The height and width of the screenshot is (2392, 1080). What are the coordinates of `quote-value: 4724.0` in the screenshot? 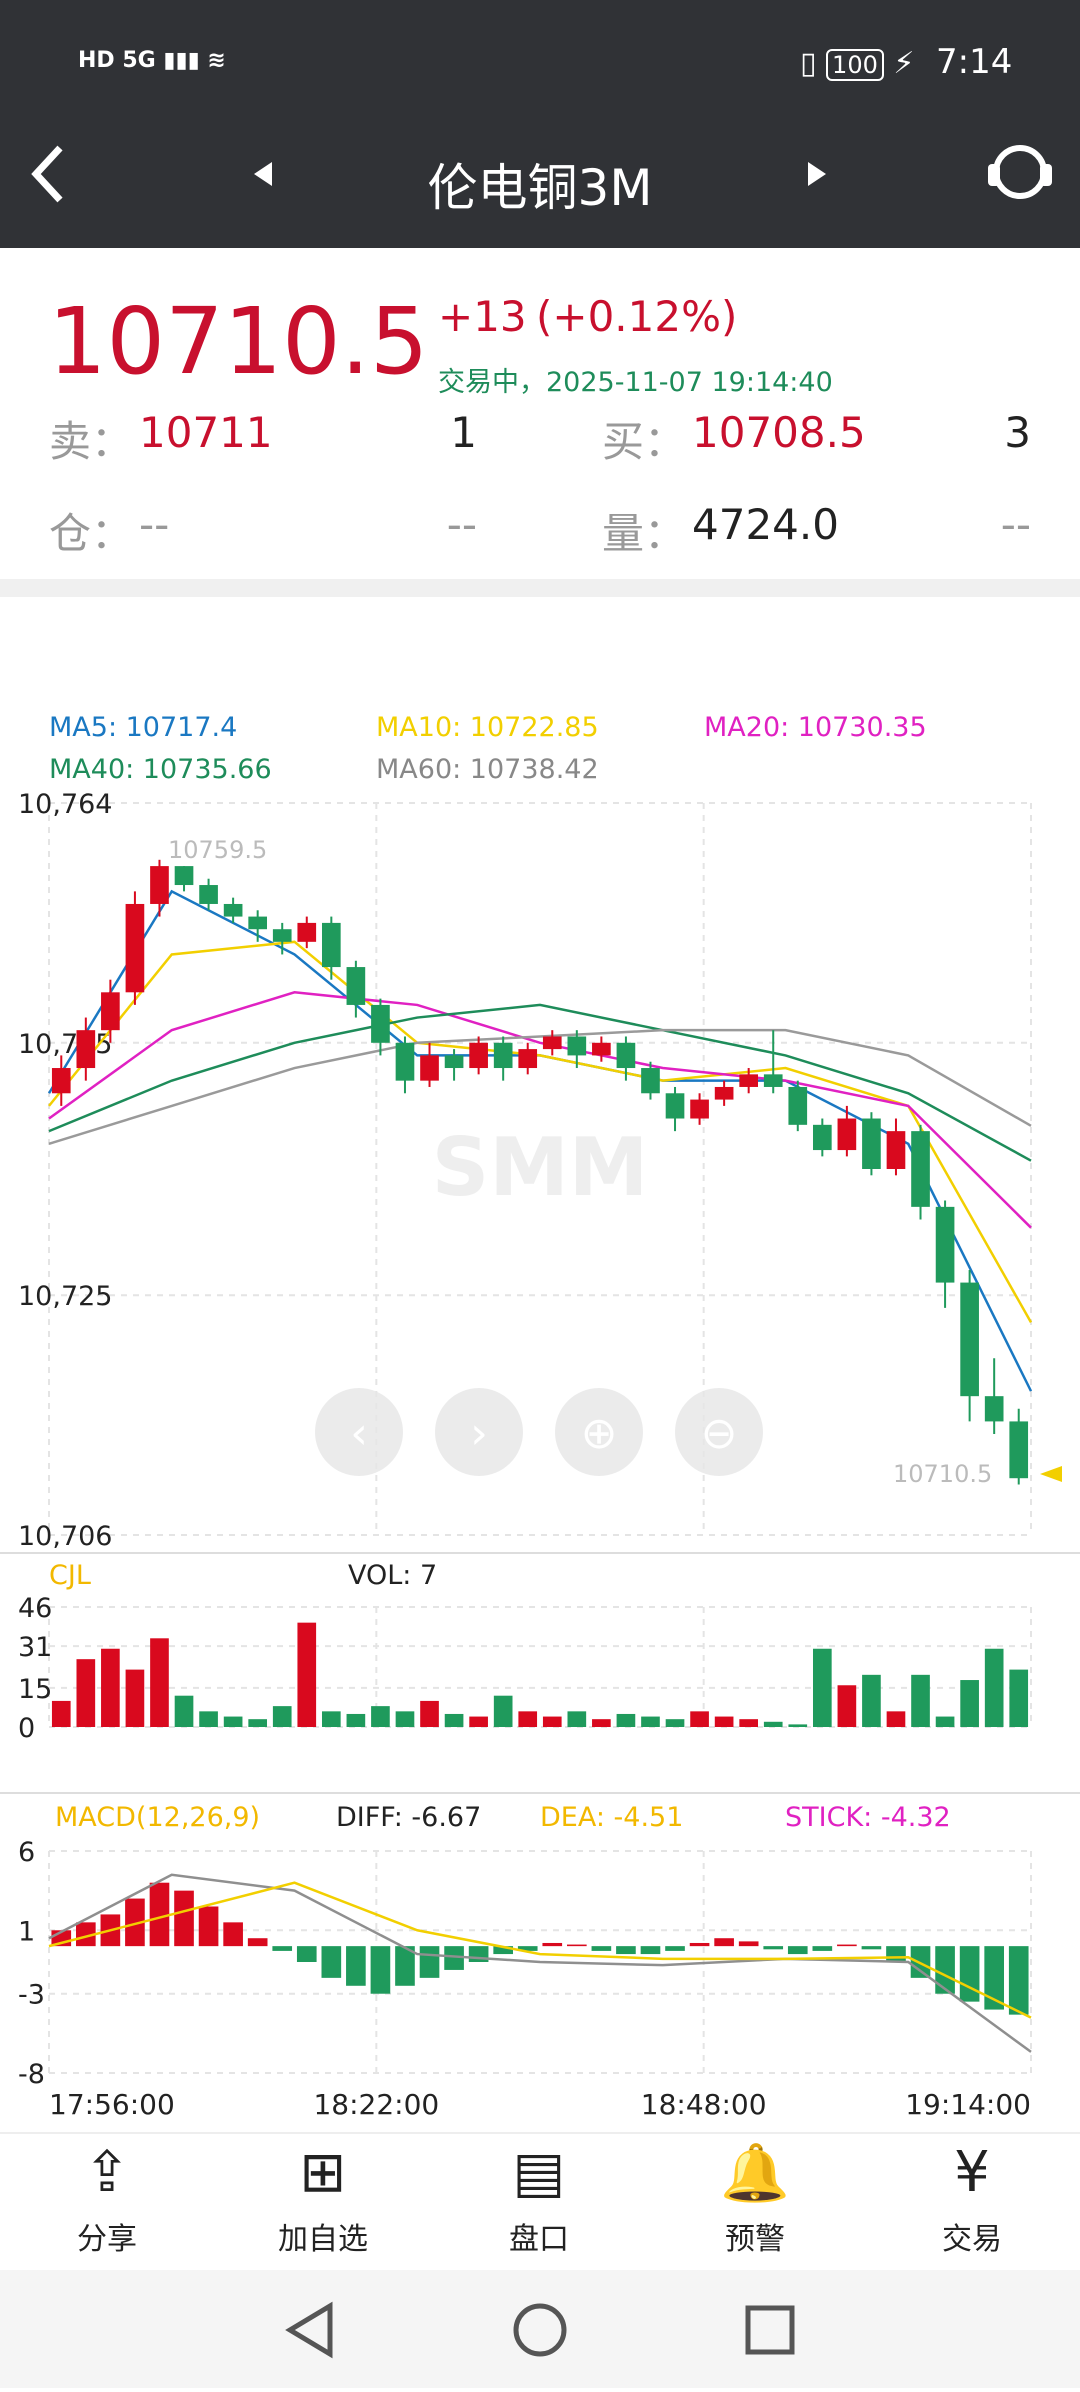 It's located at (765, 524).